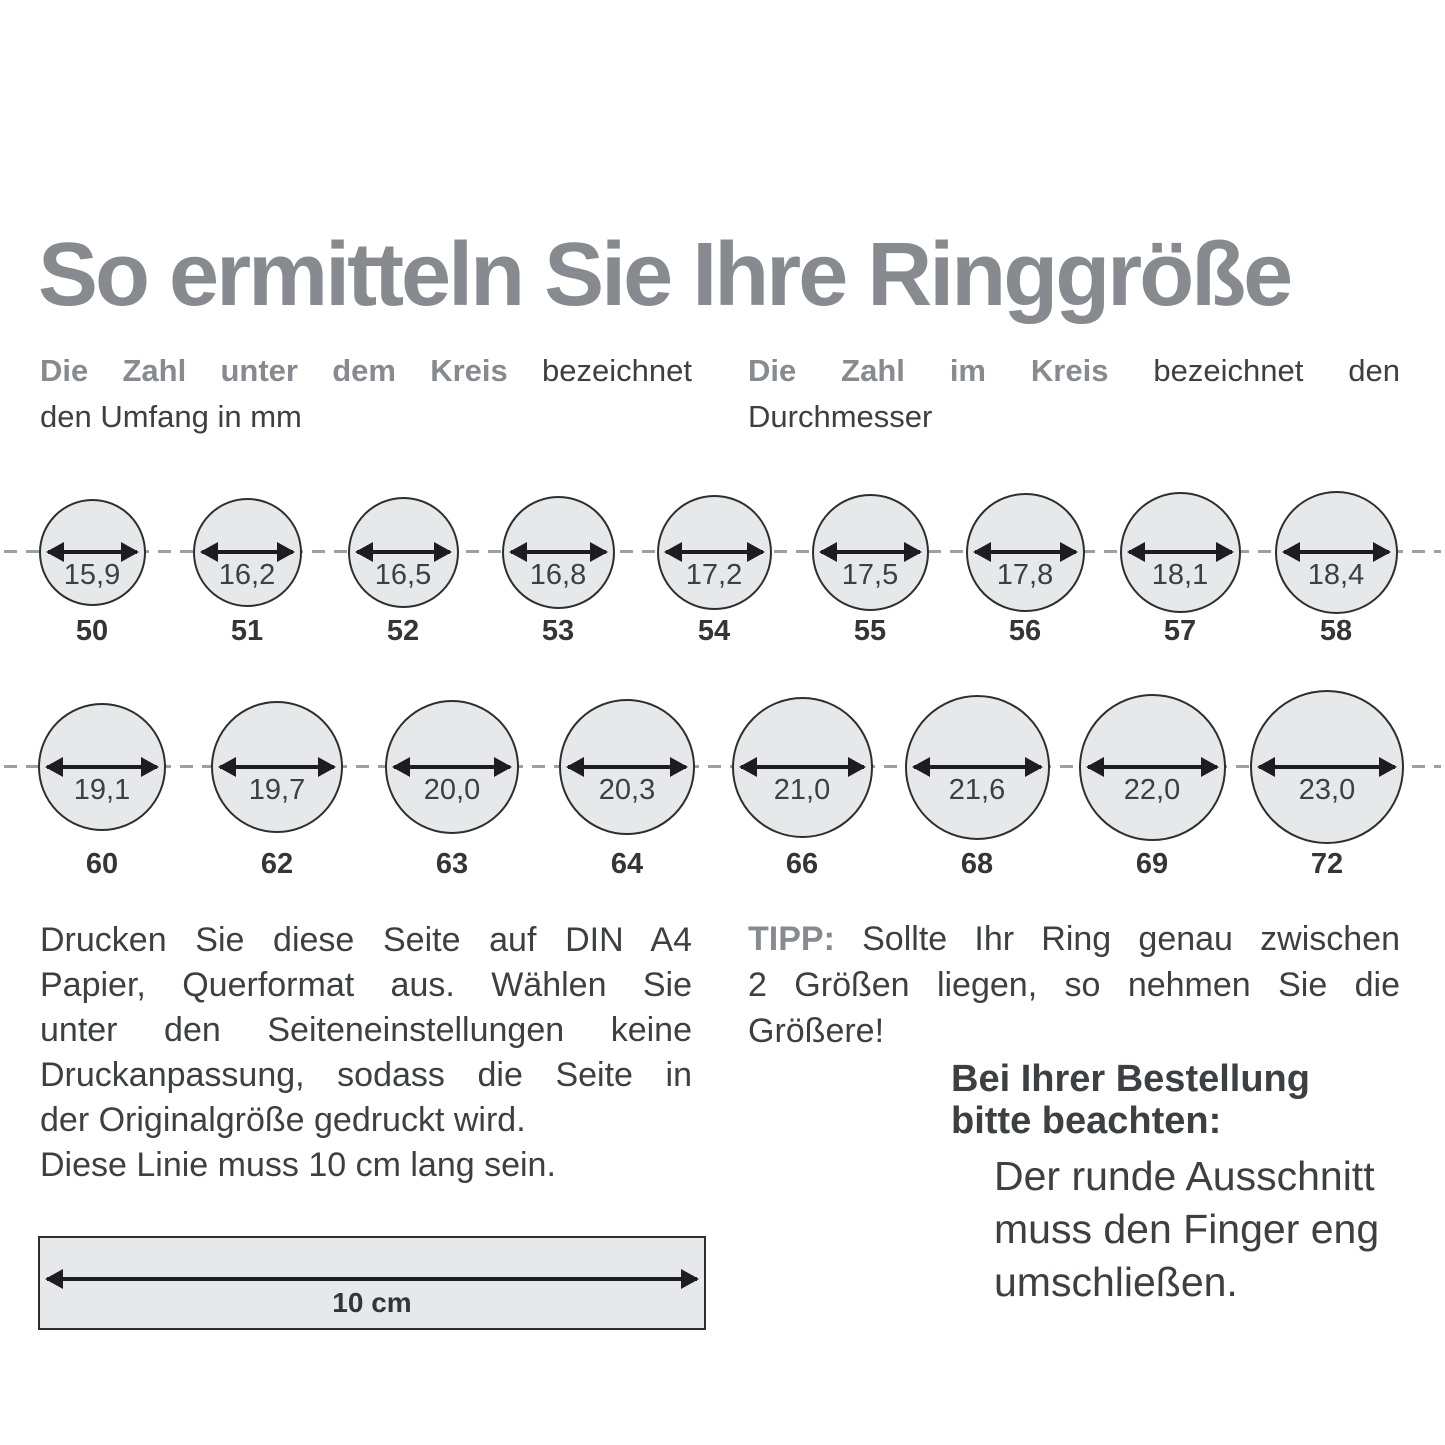 This screenshot has height=1445, width=1445. I want to click on ring-size-label: 72, so click(1327, 864).